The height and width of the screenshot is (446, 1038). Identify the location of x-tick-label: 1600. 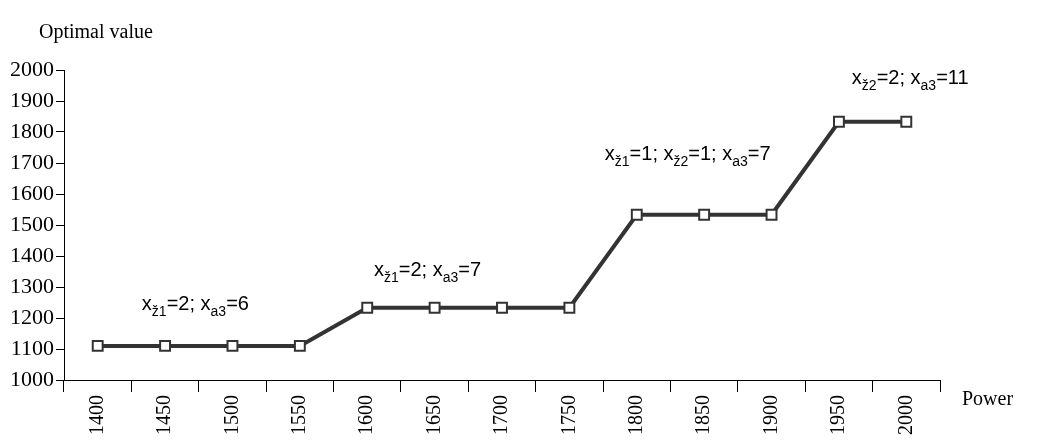
(365, 415).